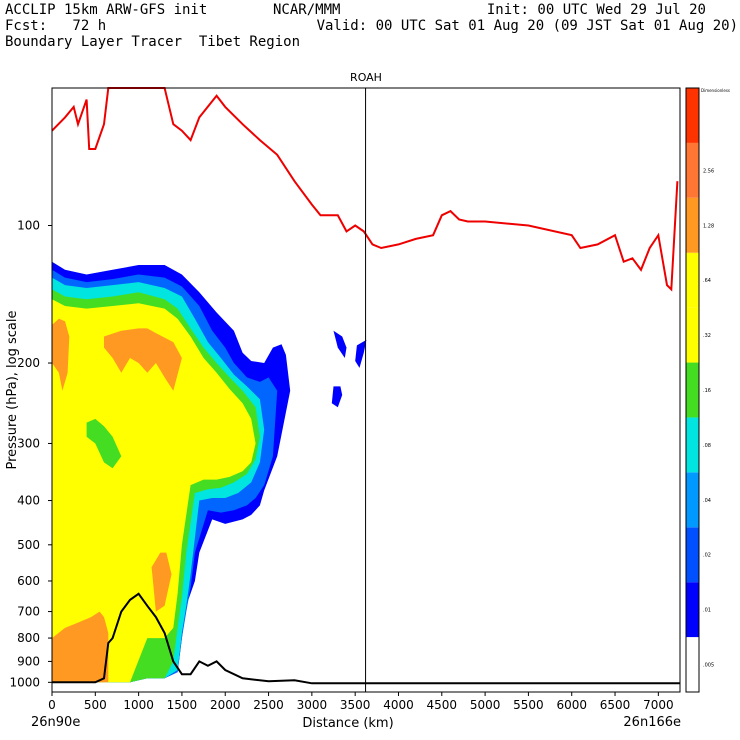 The width and height of the screenshot is (740, 740). What do you see at coordinates (366, 638) in the screenshot?
I see `terrain-line` at bounding box center [366, 638].